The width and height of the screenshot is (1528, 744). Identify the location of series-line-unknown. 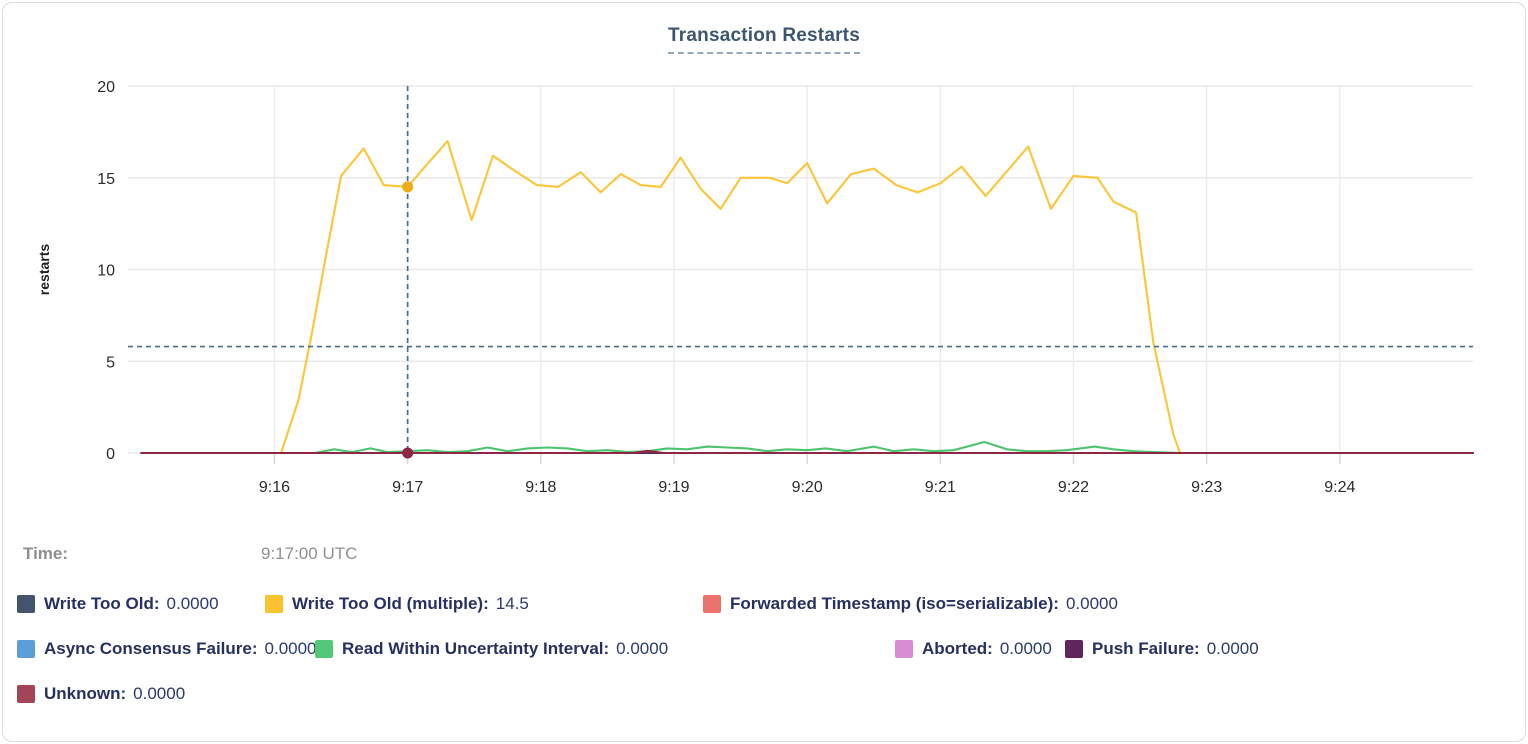
(807, 452).